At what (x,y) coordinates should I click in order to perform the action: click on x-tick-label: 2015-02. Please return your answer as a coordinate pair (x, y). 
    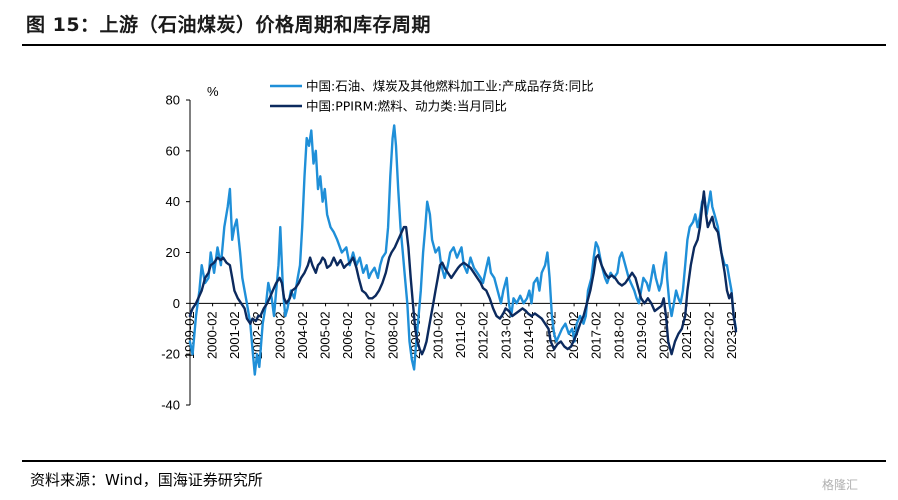
    Looking at the image, I should click on (550, 335).